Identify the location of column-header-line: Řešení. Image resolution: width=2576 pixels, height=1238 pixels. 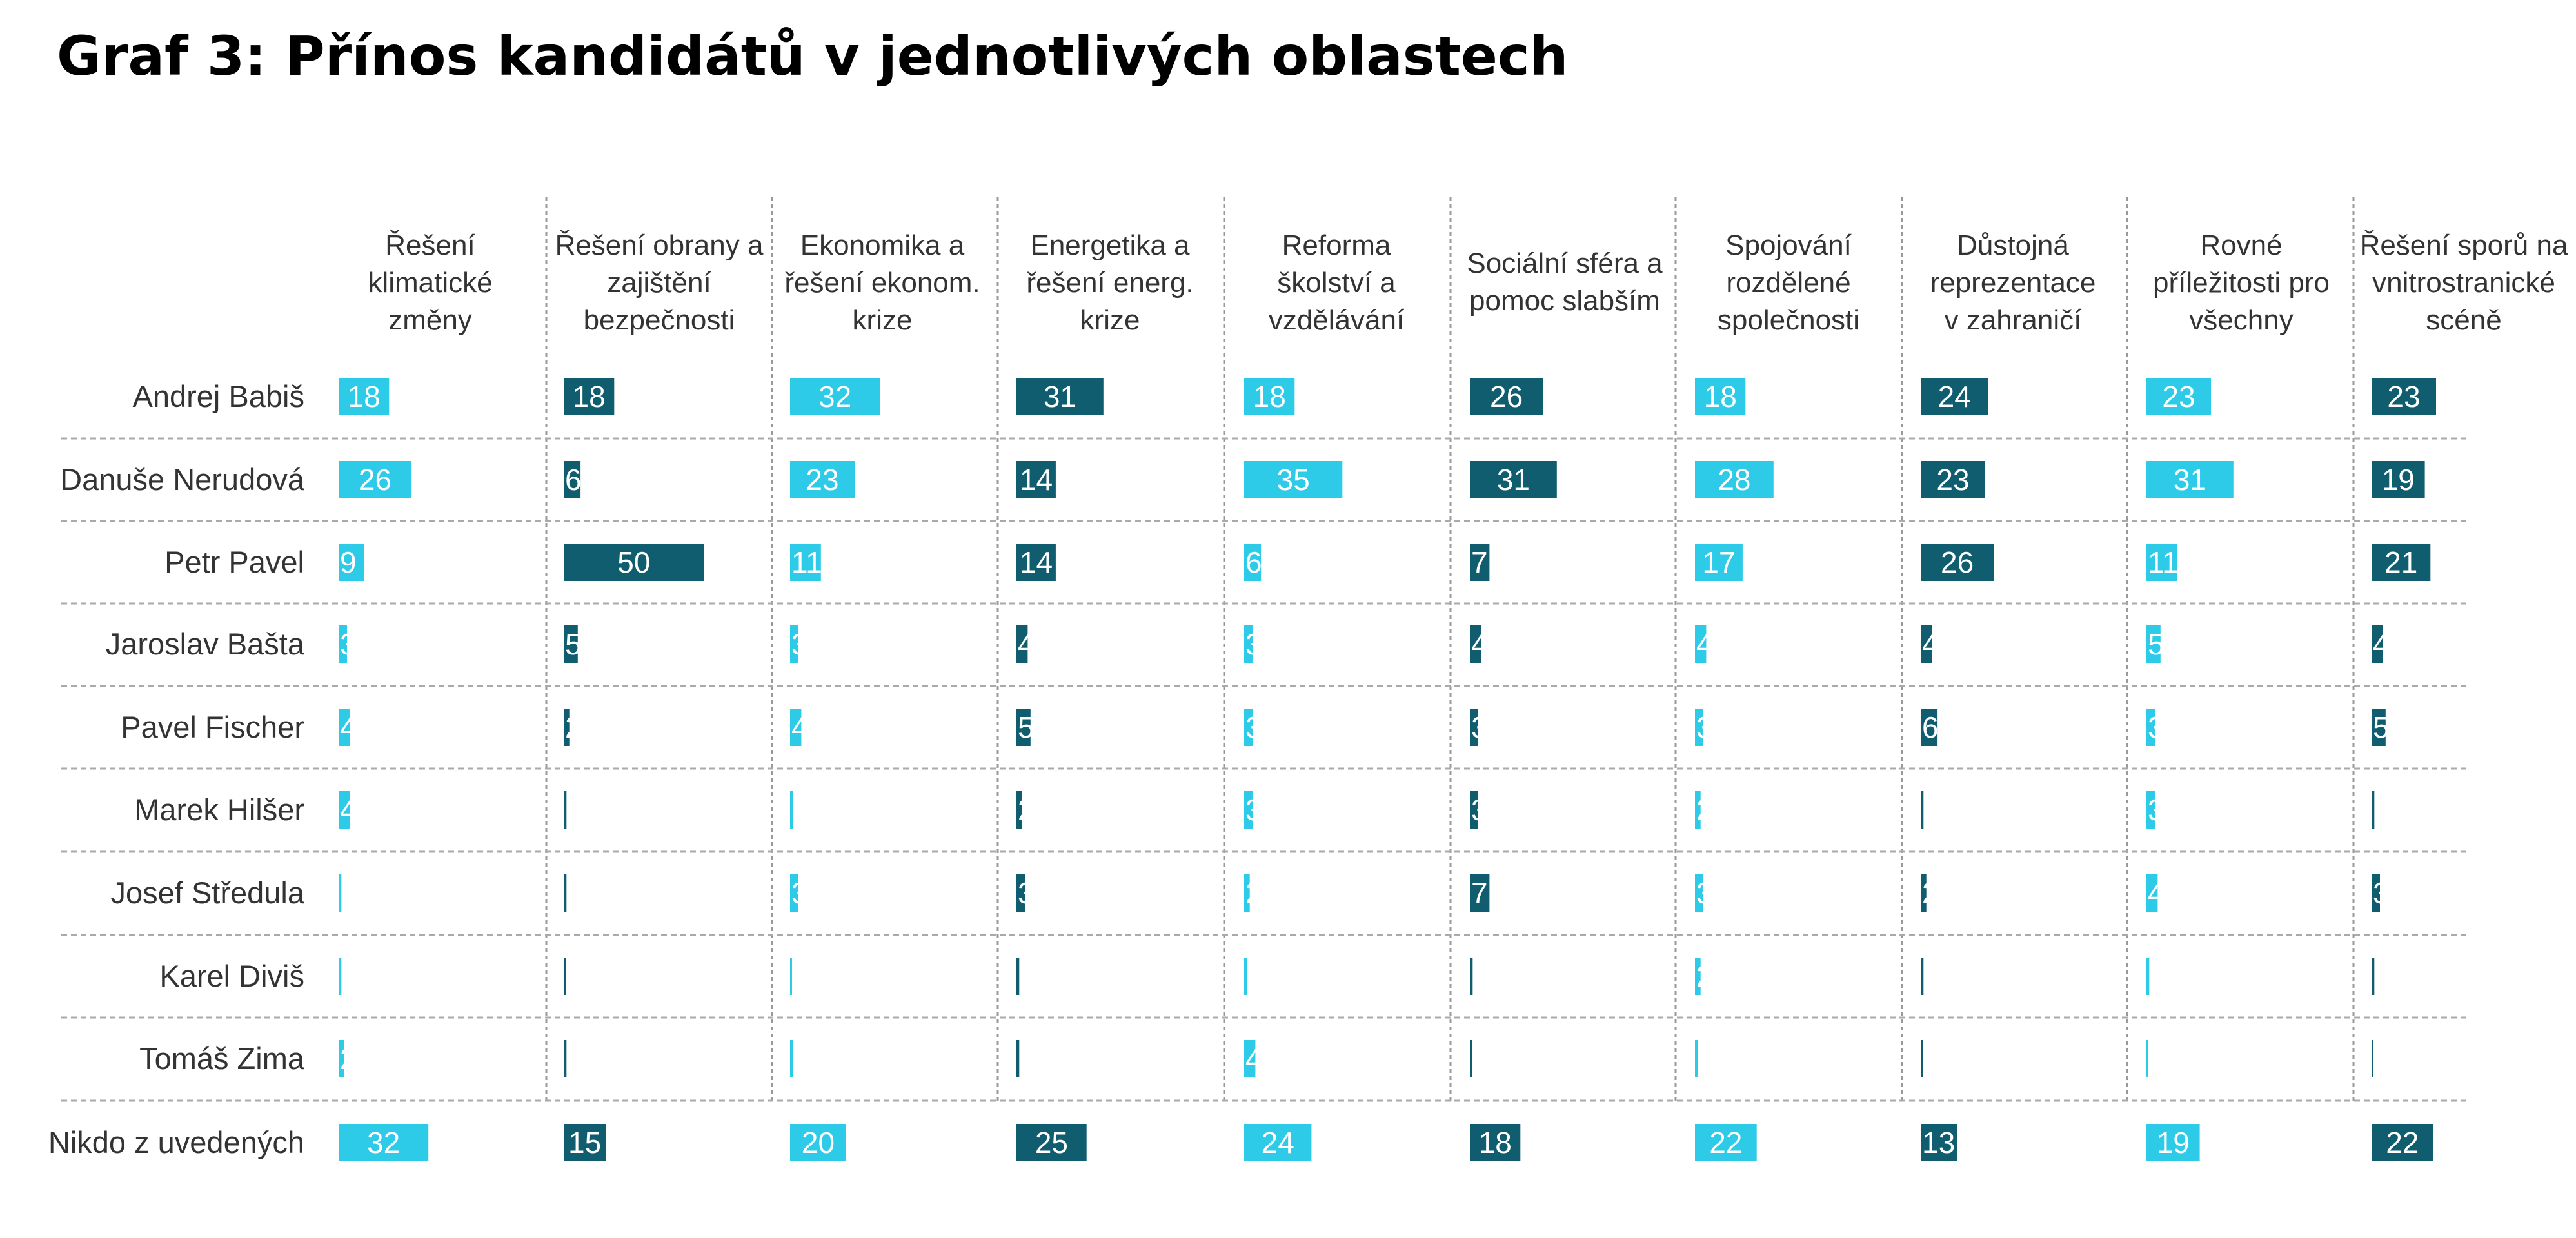
(430, 245).